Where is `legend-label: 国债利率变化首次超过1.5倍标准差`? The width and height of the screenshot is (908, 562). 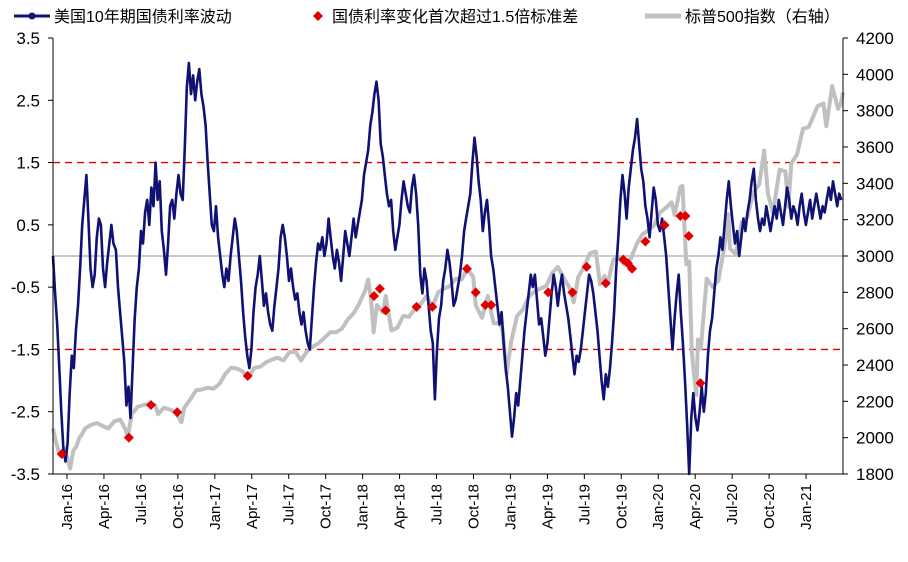
legend-label: 国债利率变化首次超过1.5倍标准差 is located at coordinates (455, 17).